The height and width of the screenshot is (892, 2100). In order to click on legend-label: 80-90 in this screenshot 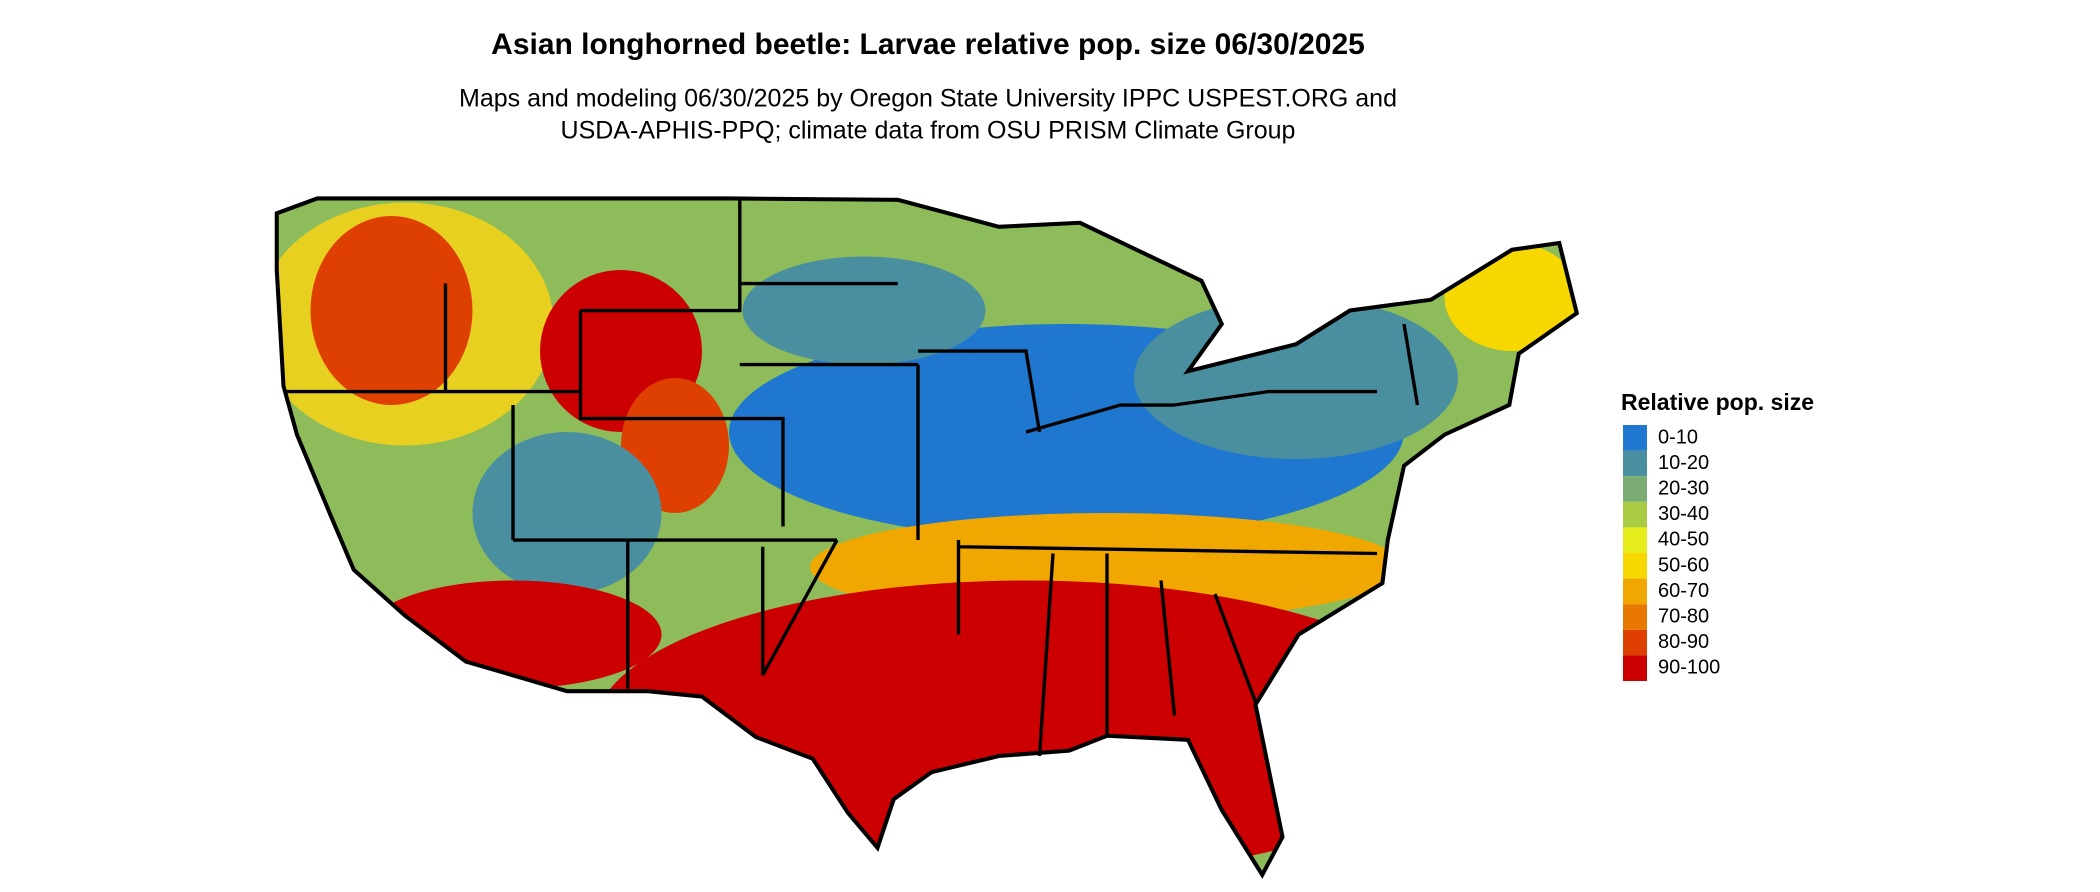, I will do `click(1683, 642)`.